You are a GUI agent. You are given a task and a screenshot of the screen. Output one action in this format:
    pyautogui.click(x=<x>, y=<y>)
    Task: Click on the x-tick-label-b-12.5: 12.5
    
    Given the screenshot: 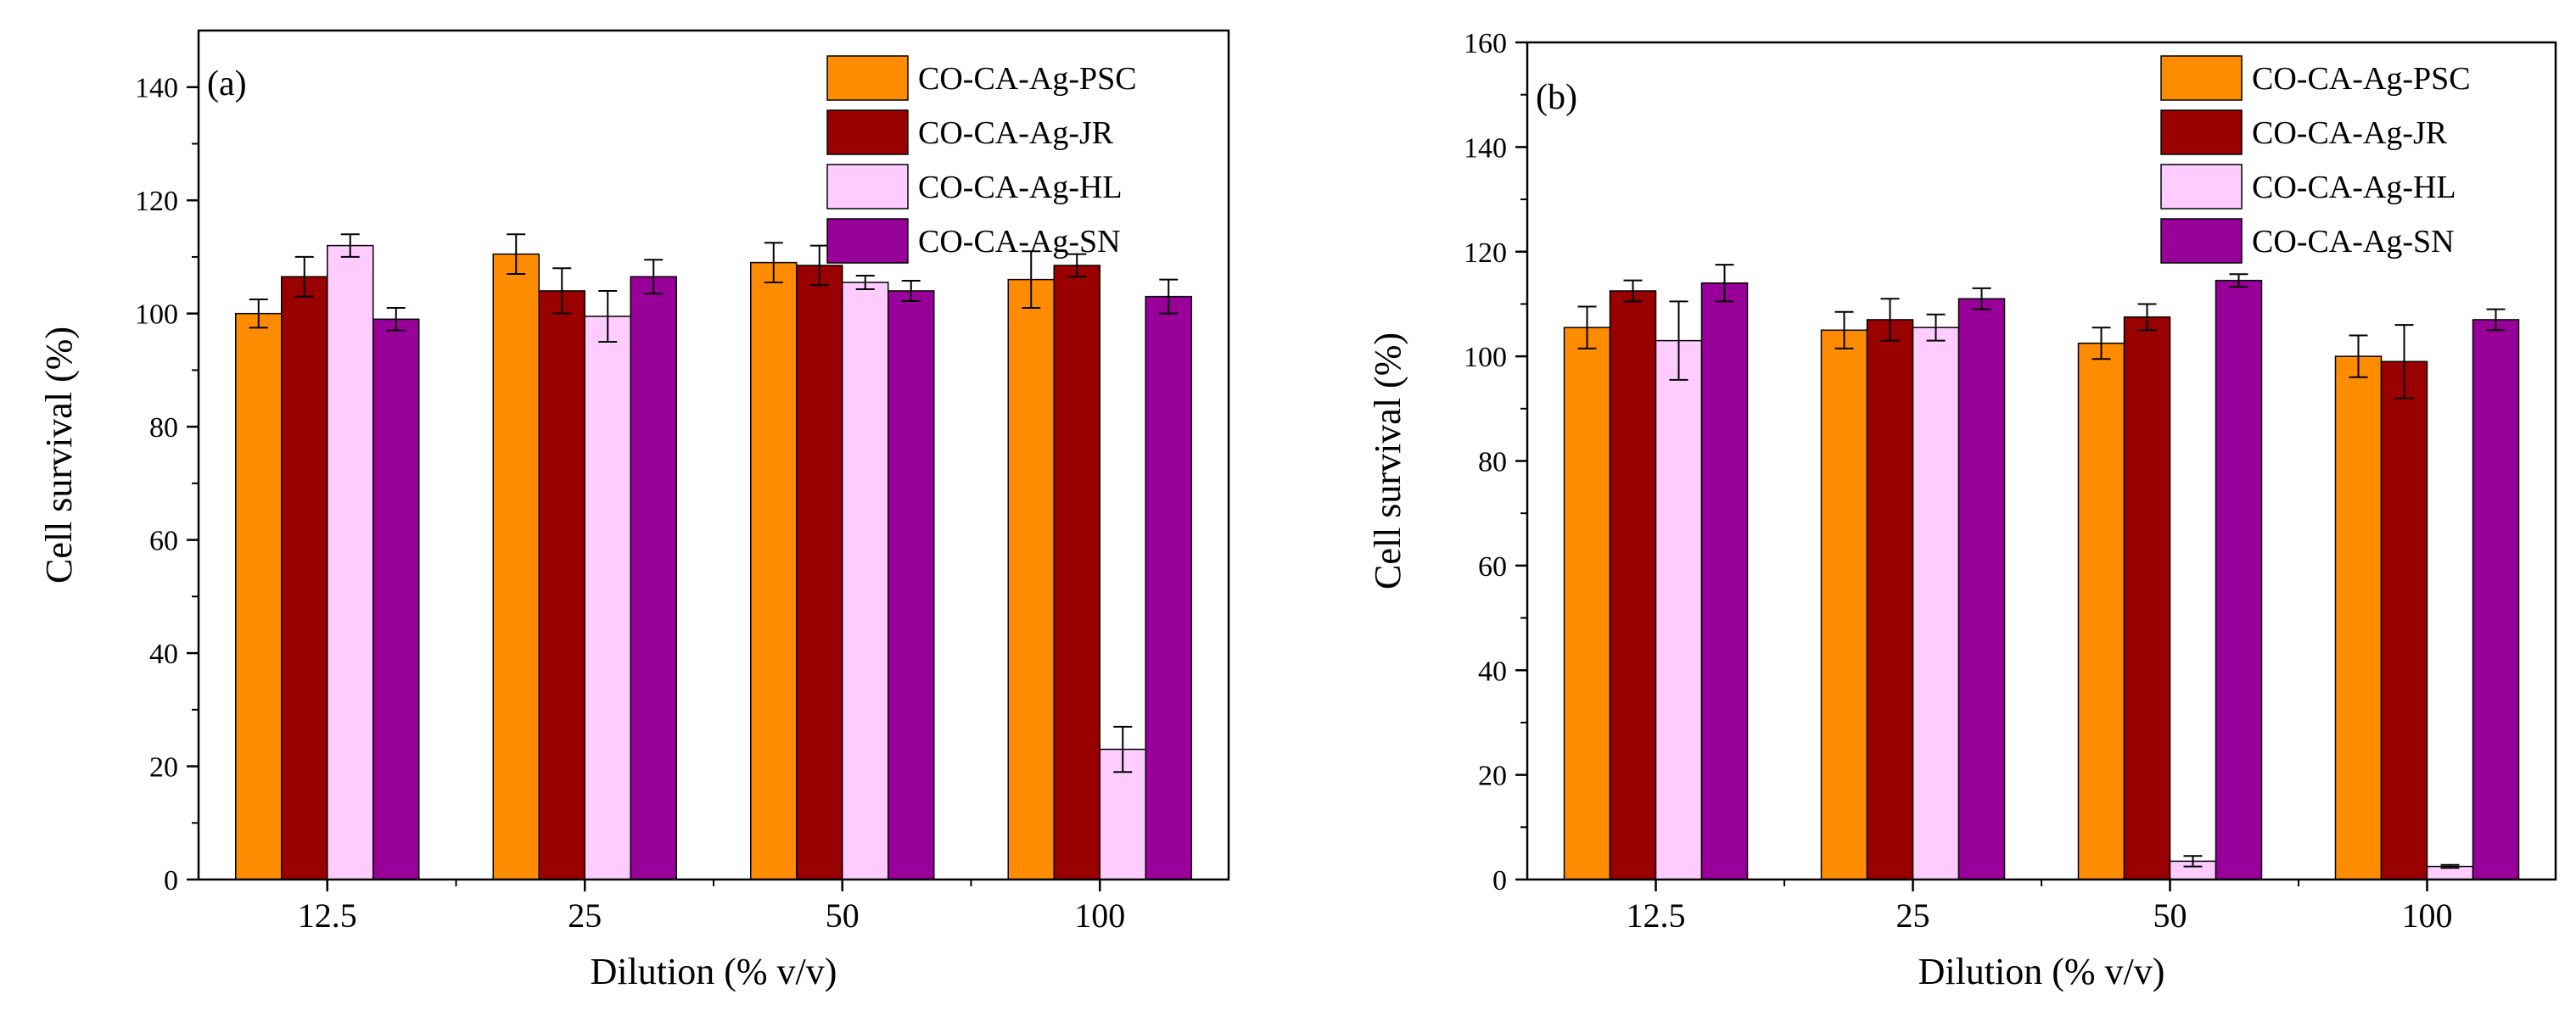 What is the action you would take?
    pyautogui.click(x=1657, y=916)
    